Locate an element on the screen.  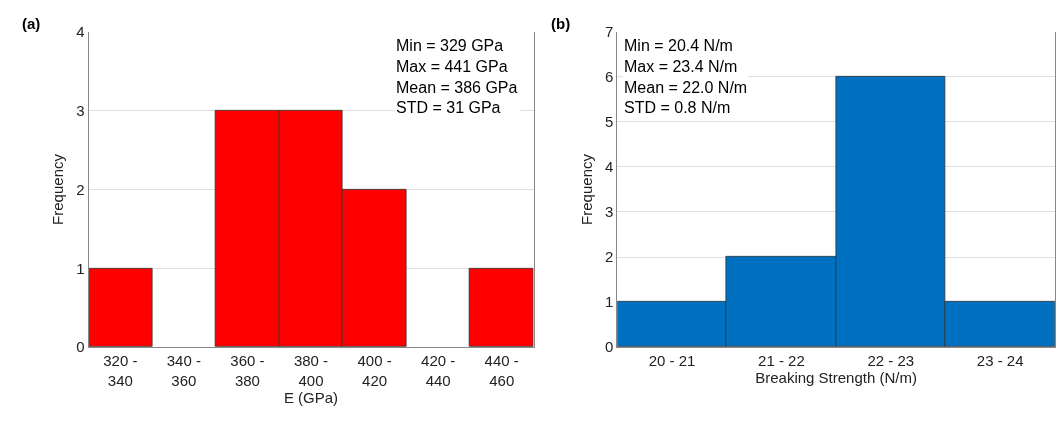
x-tick-label: 360 - 380 is located at coordinates (247, 370).